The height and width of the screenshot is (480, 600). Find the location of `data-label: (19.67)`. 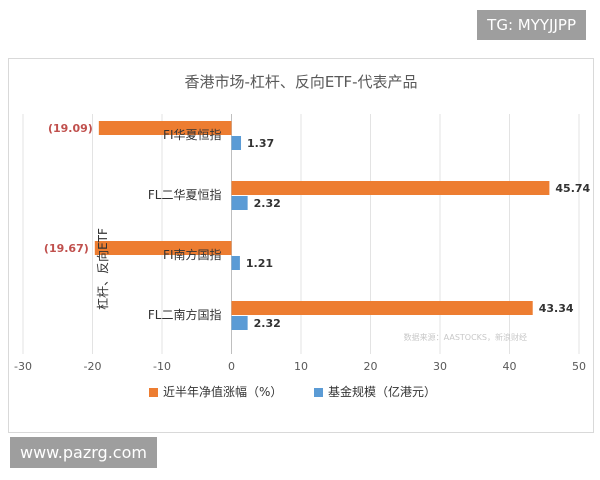

data-label: (19.67) is located at coordinates (66, 248).